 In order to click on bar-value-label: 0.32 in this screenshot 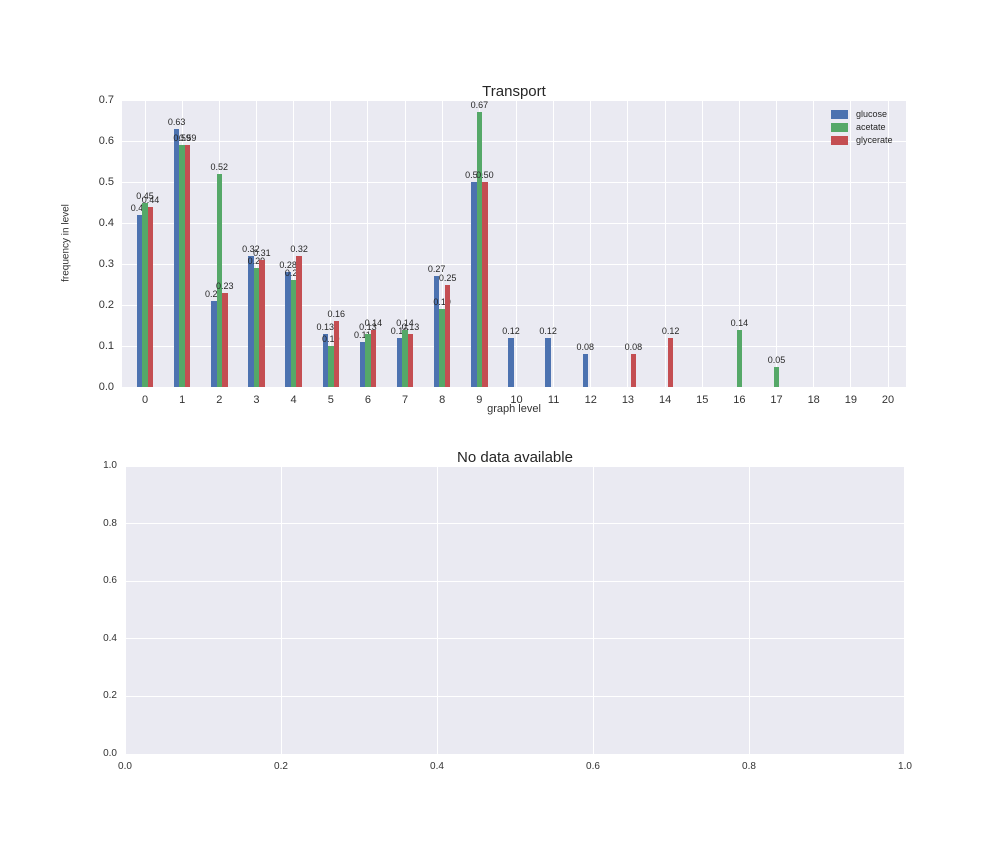, I will do `click(299, 248)`.